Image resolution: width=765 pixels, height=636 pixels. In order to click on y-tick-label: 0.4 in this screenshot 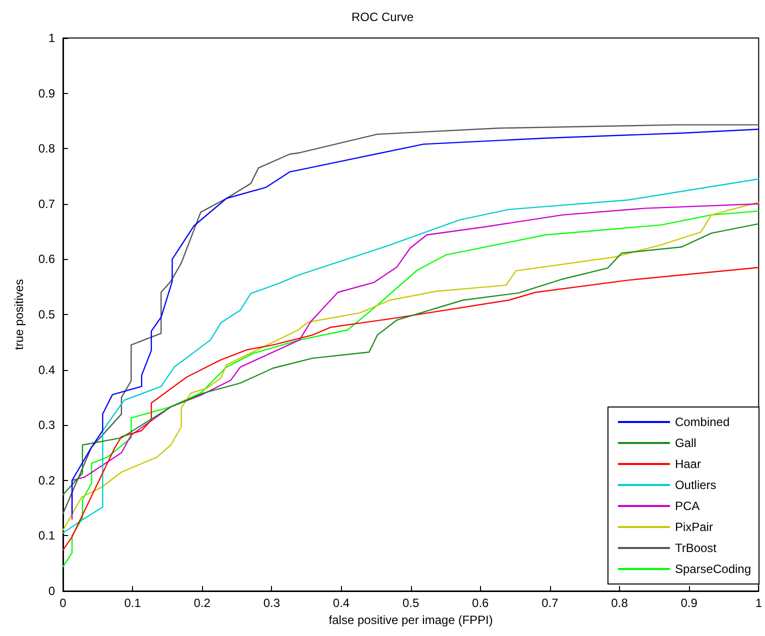, I will do `click(47, 369)`.